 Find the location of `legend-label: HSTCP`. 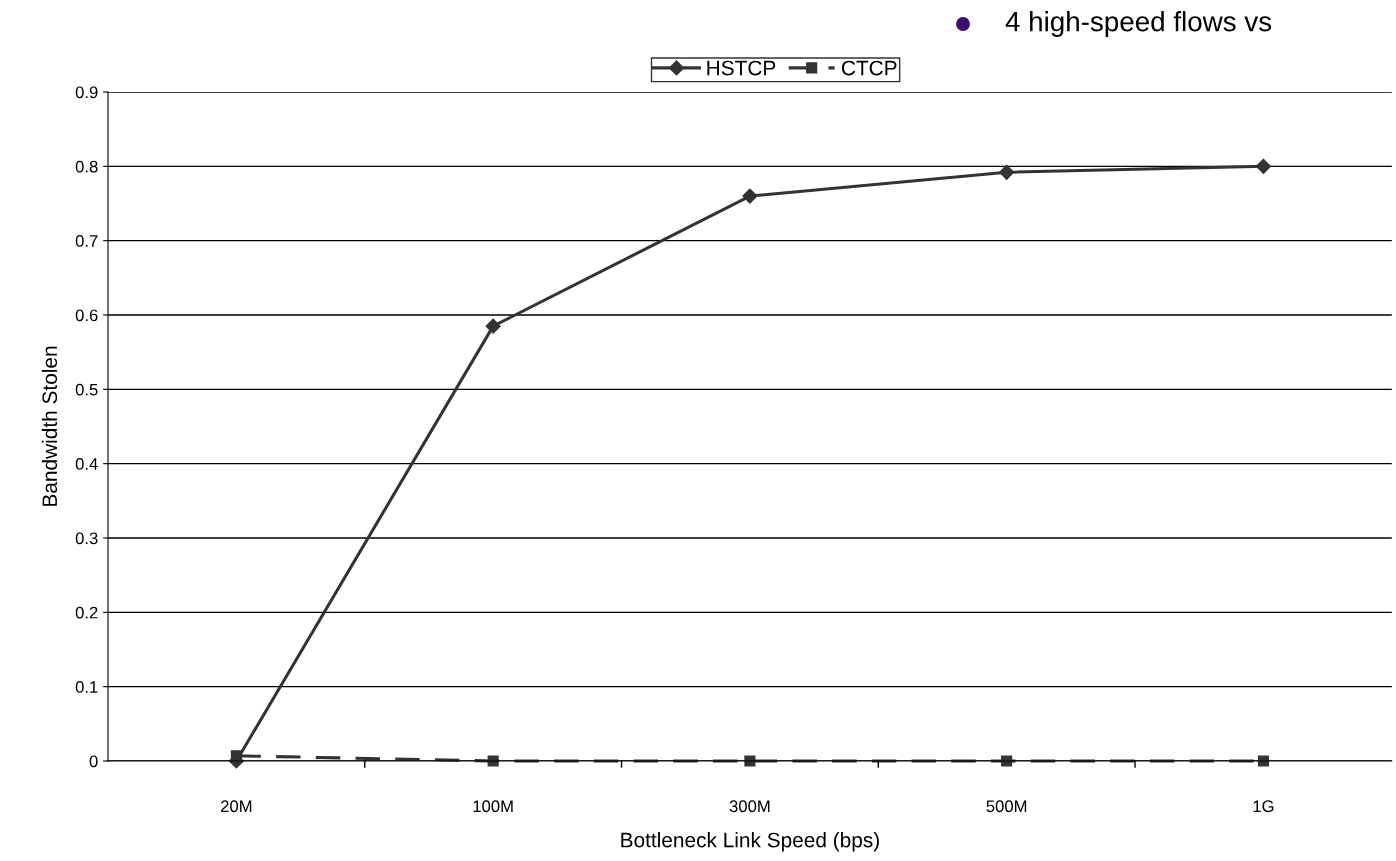

legend-label: HSTCP is located at coordinates (741, 68).